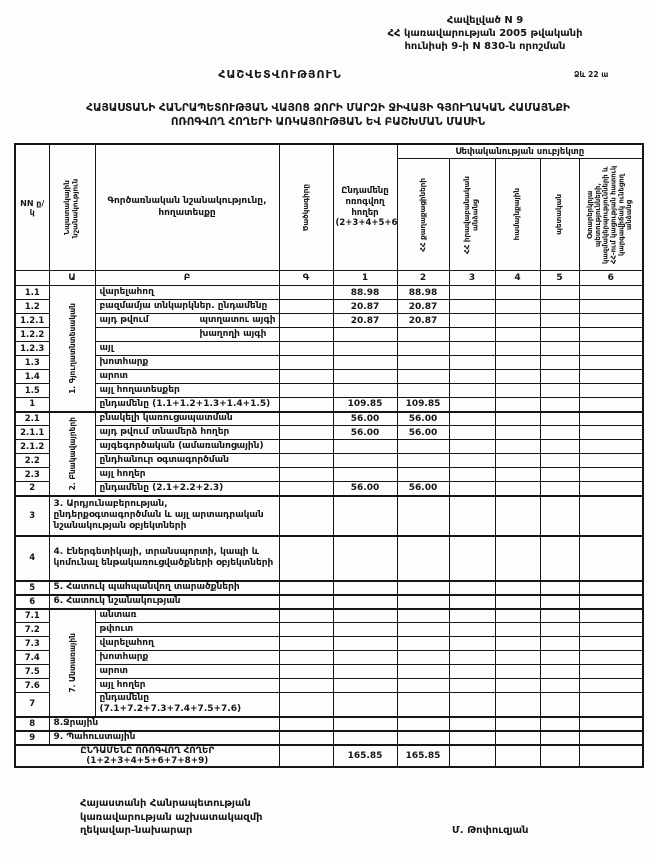 The height and width of the screenshot is (864, 656). Describe the element at coordinates (187, 292) in the screenshot. I see `land-type-cell: վարելահող` at that location.